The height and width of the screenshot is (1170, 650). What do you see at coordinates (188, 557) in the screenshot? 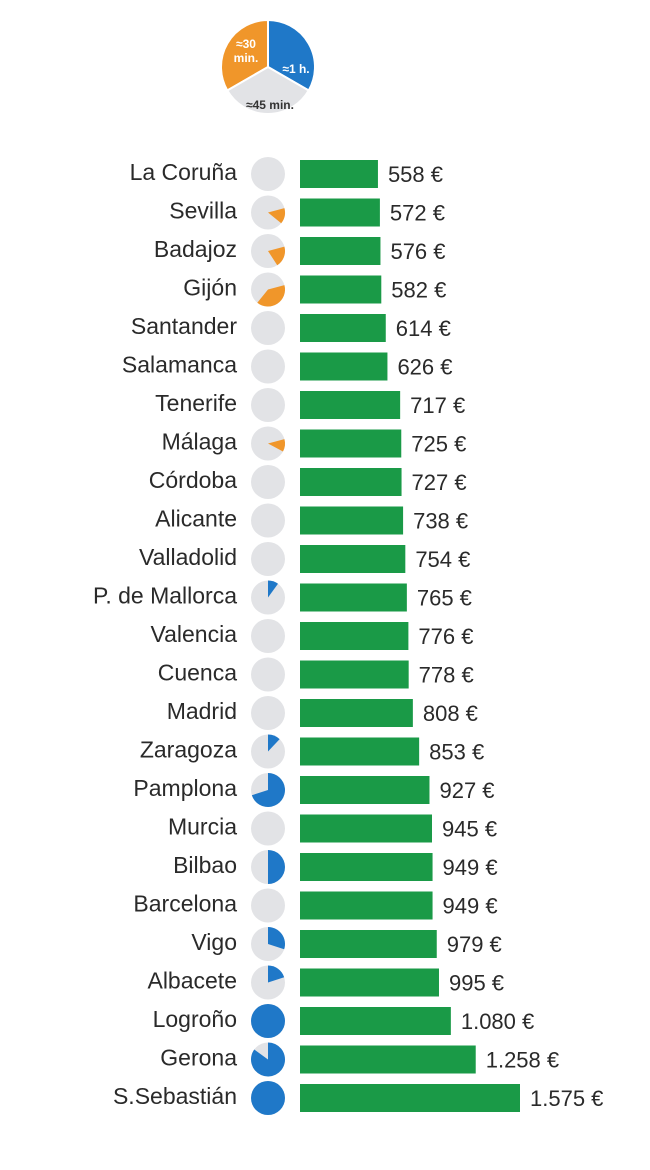
I see `city-label: Valladolid` at bounding box center [188, 557].